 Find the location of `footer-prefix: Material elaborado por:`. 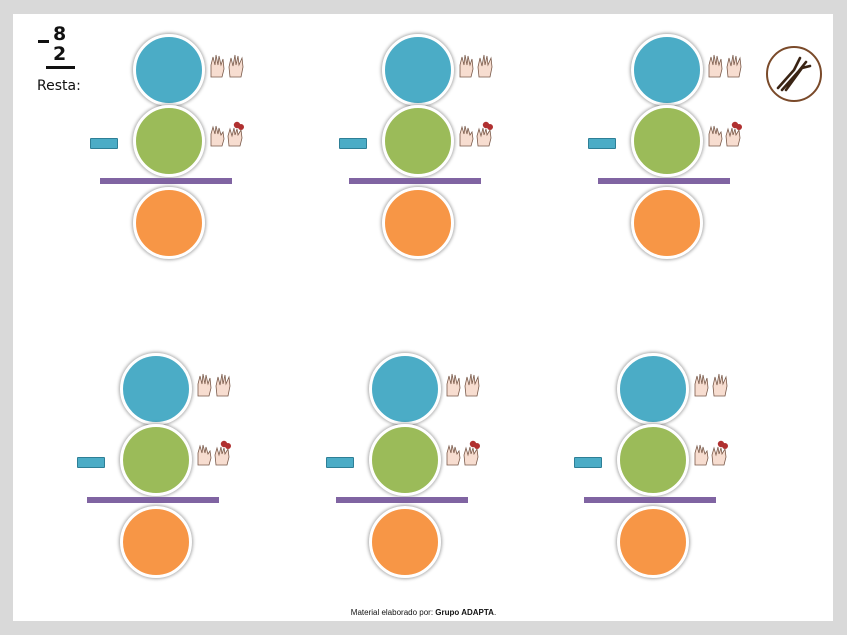

footer-prefix: Material elaborado por: is located at coordinates (392, 612).